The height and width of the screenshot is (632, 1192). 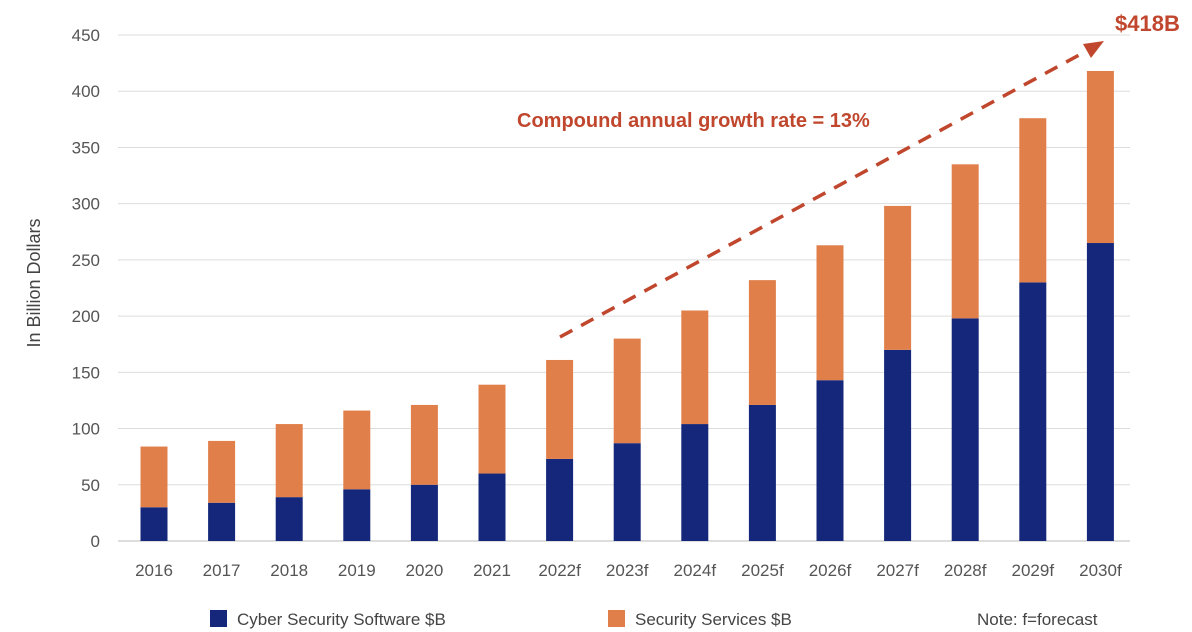 I want to click on y-tick-label: 400, so click(x=86, y=91).